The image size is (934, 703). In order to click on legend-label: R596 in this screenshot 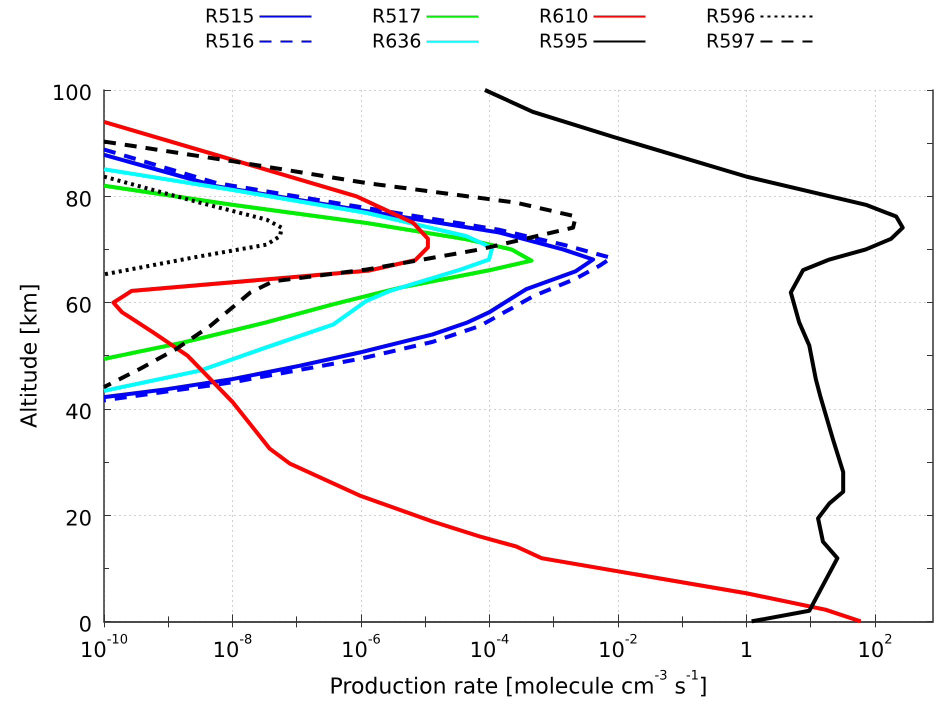, I will do `click(731, 17)`.